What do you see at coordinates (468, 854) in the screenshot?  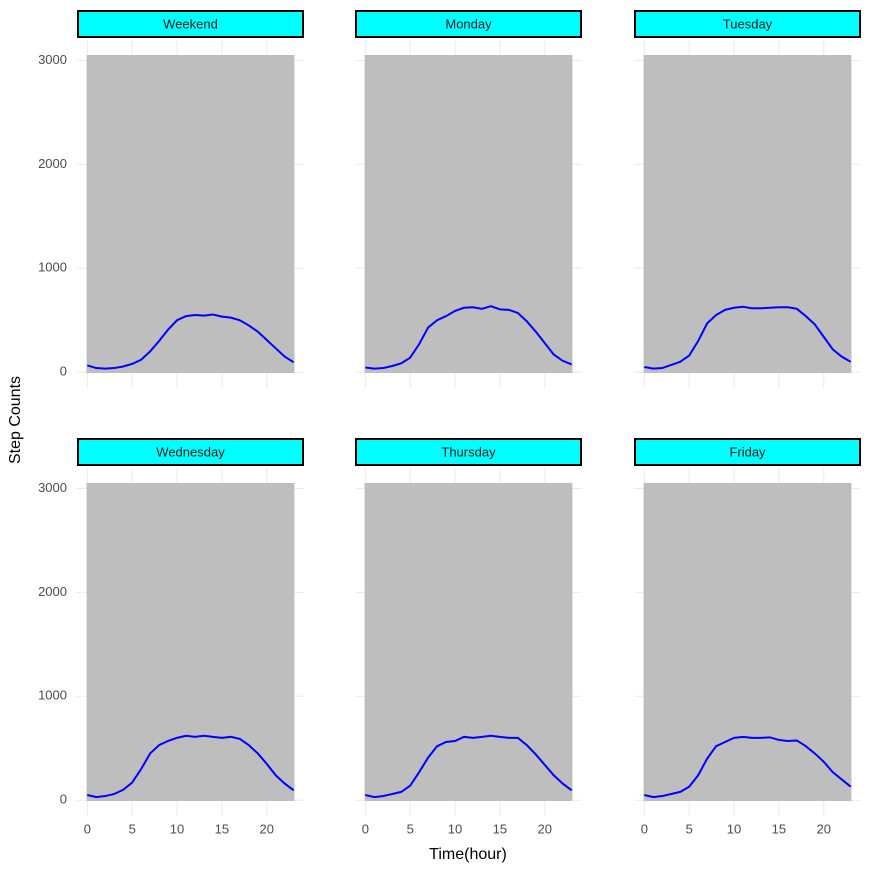 I see `x-axis-title: Time(hour)` at bounding box center [468, 854].